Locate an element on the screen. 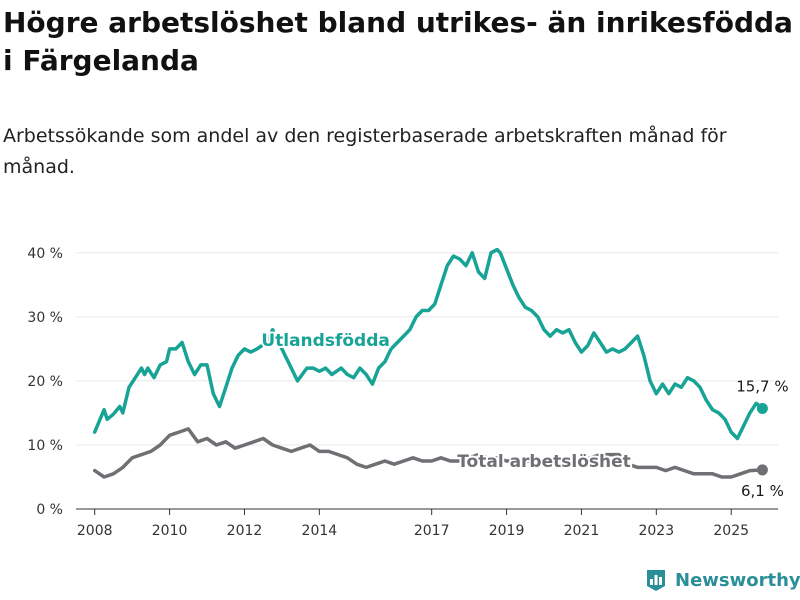  end-label-total: 6,1 % is located at coordinates (762, 491).